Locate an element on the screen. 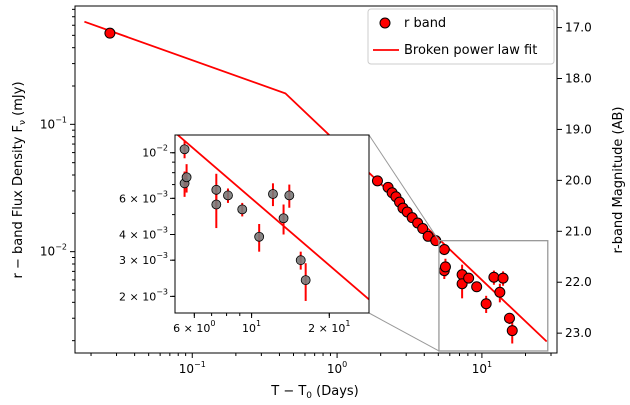 This screenshot has width=630, height=405. inset-data-layer is located at coordinates (272, 218).